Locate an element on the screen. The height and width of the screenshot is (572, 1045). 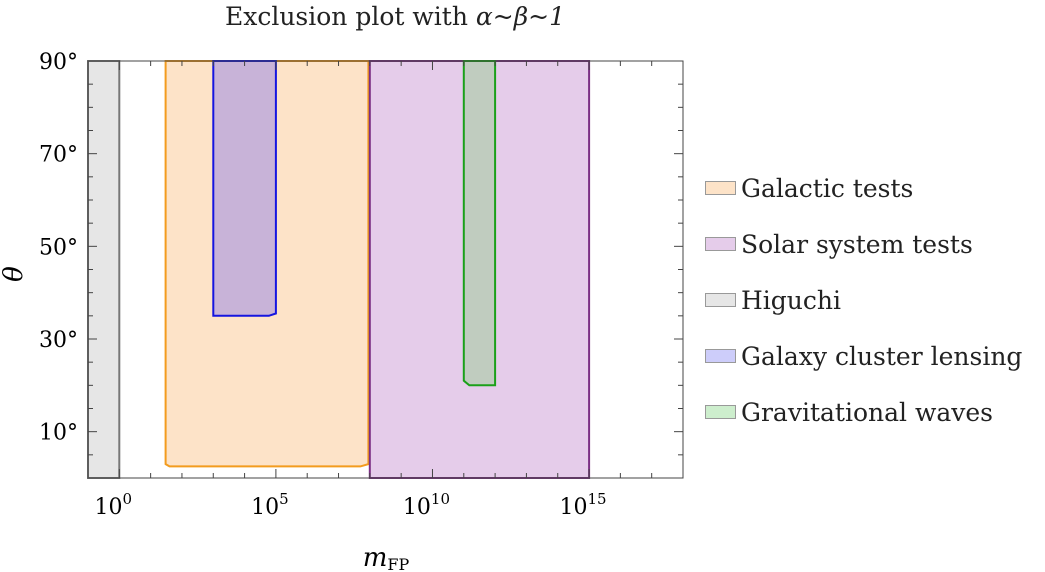
legend-label: Galaxy cluster lensing is located at coordinates (882, 356).